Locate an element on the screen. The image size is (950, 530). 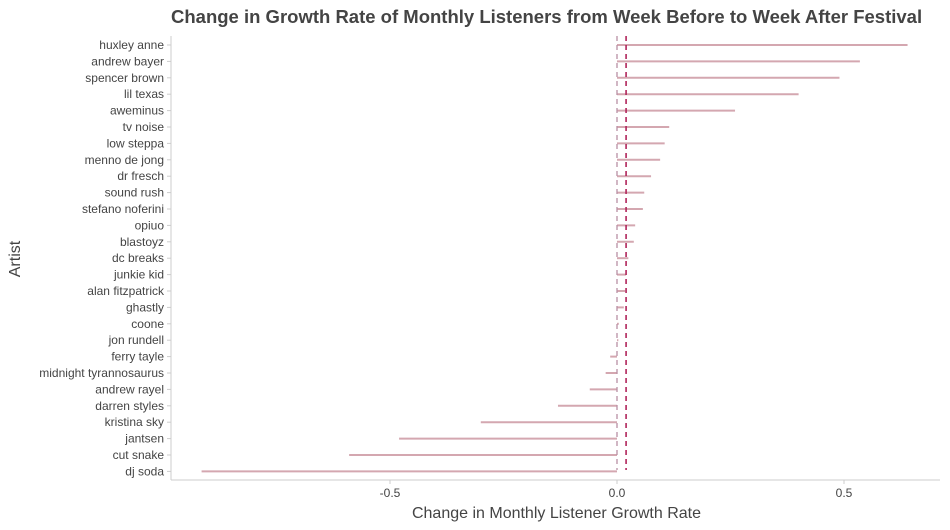
y-tick-label: dr fresch is located at coordinates (140, 176).